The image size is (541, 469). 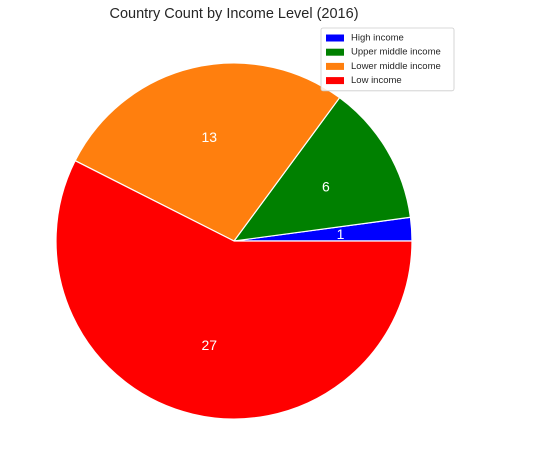 I want to click on legend-label-upper-middle-income: Upper middle income, so click(x=396, y=52).